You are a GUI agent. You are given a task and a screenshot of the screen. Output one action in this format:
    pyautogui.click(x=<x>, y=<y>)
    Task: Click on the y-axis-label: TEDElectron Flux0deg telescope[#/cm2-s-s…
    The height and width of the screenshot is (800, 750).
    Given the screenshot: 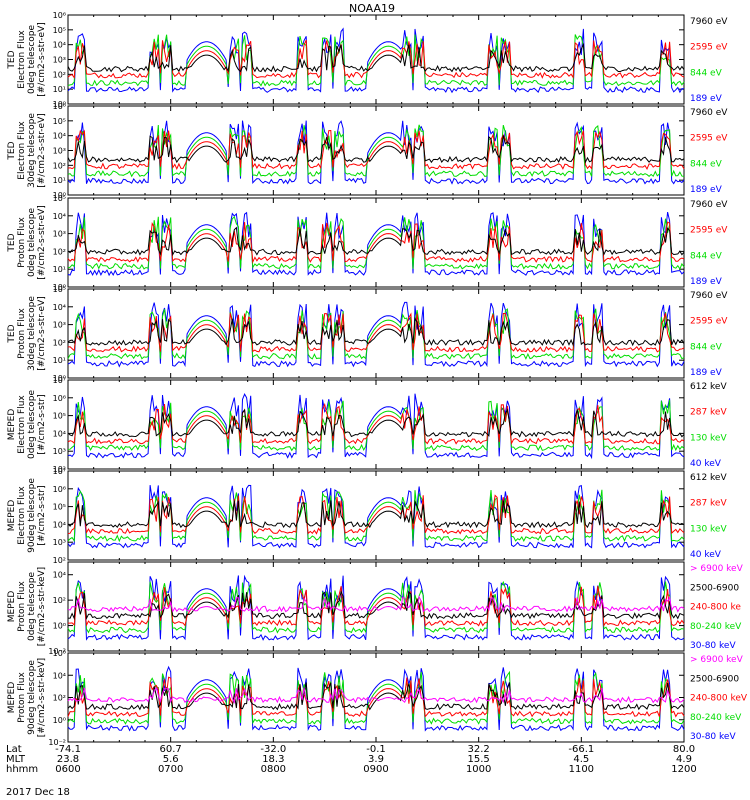 What is the action you would take?
    pyautogui.click(x=27, y=59)
    